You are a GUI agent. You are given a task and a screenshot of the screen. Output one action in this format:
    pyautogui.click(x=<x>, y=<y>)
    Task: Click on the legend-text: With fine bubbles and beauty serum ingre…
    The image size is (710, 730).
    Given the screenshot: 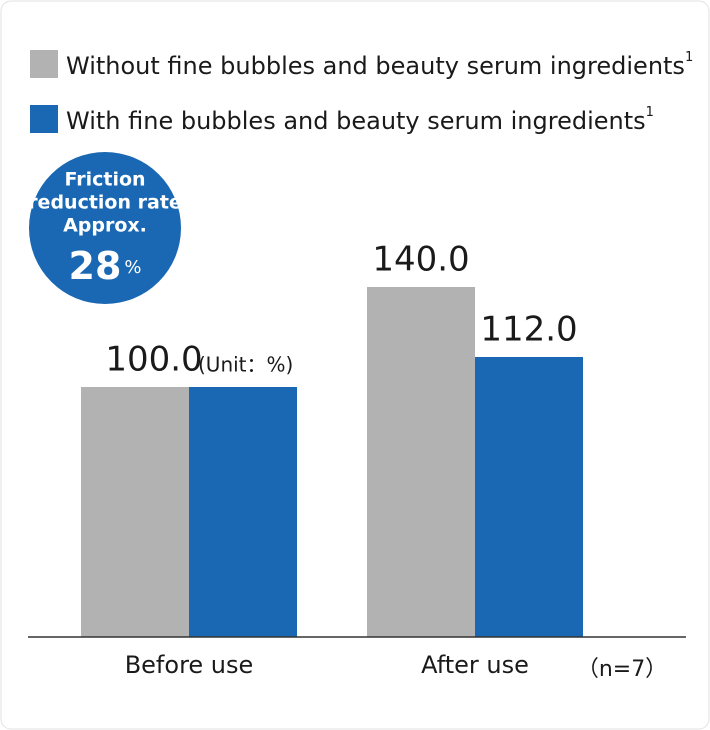 What is the action you would take?
    pyautogui.click(x=356, y=121)
    